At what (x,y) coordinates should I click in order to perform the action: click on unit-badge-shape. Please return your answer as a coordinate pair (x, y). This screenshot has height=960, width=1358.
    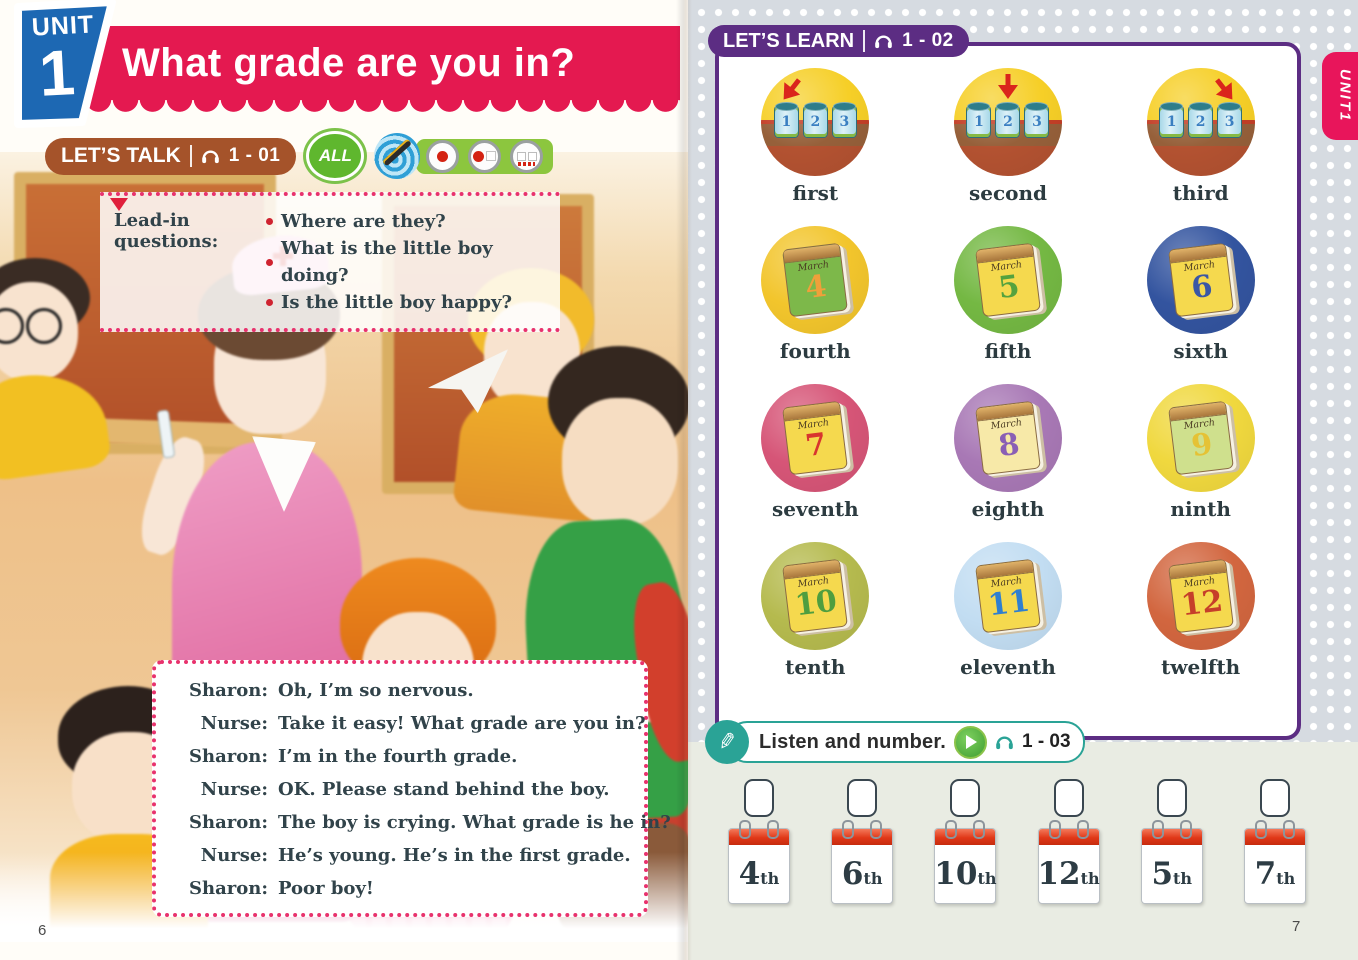
    Looking at the image, I should click on (65, 64).